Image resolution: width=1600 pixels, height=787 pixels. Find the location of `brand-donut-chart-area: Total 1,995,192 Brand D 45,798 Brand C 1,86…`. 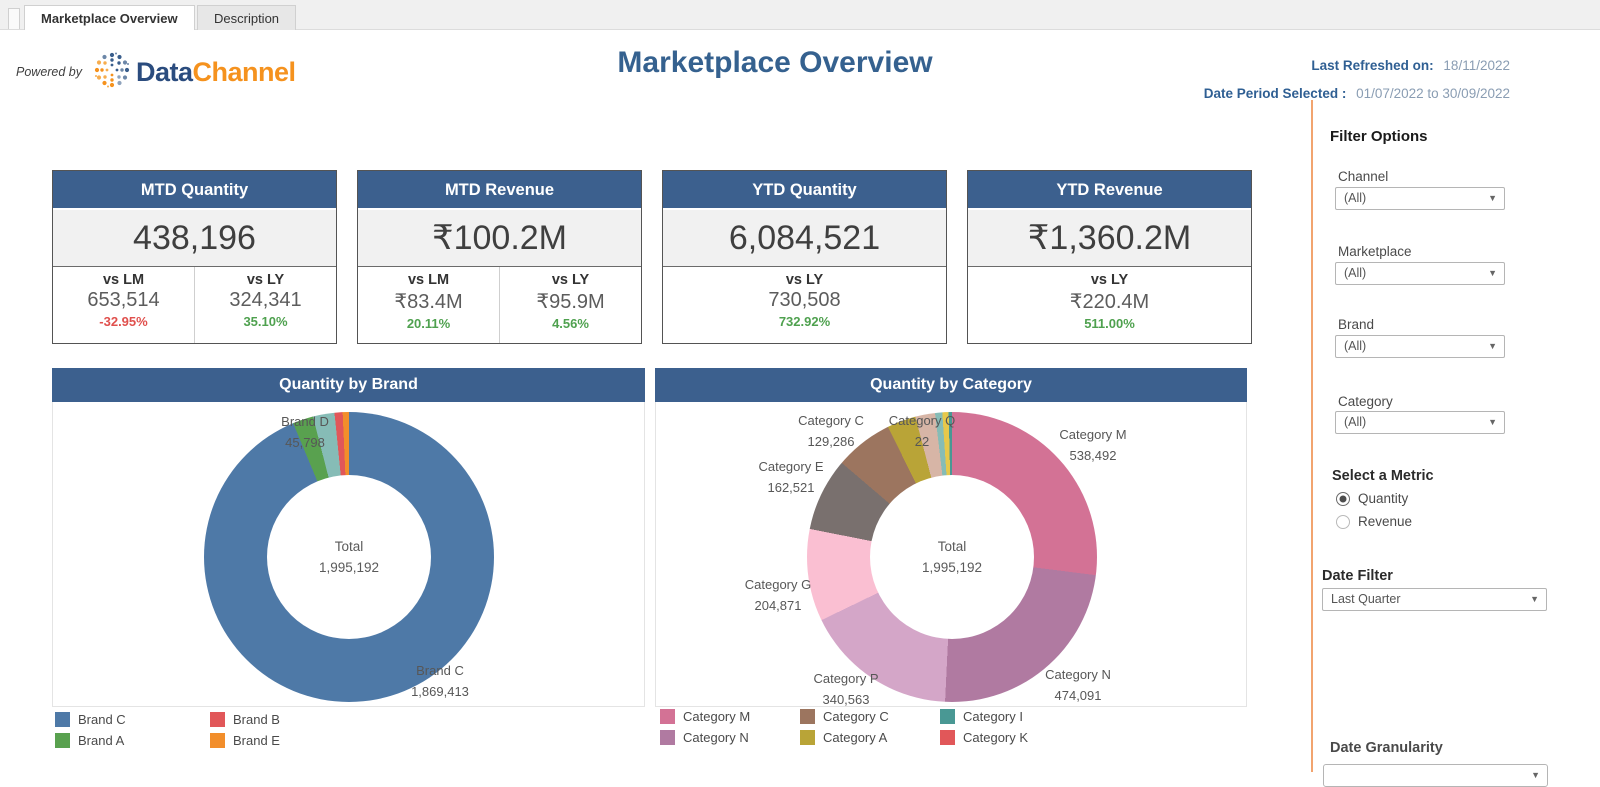

brand-donut-chart-area: Total 1,995,192 Brand D 45,798 Brand C 1,86… is located at coordinates (348, 554).